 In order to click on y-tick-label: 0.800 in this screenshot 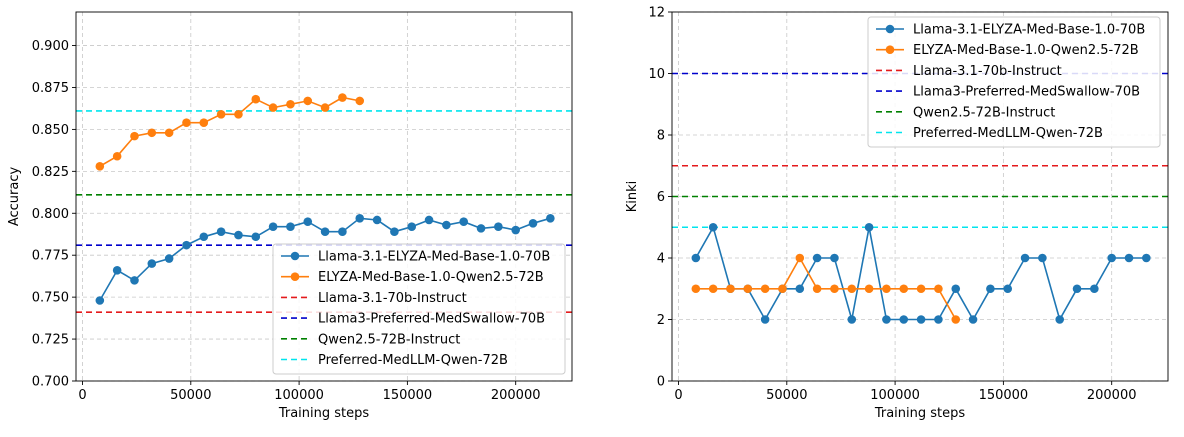, I will do `click(50, 214)`.